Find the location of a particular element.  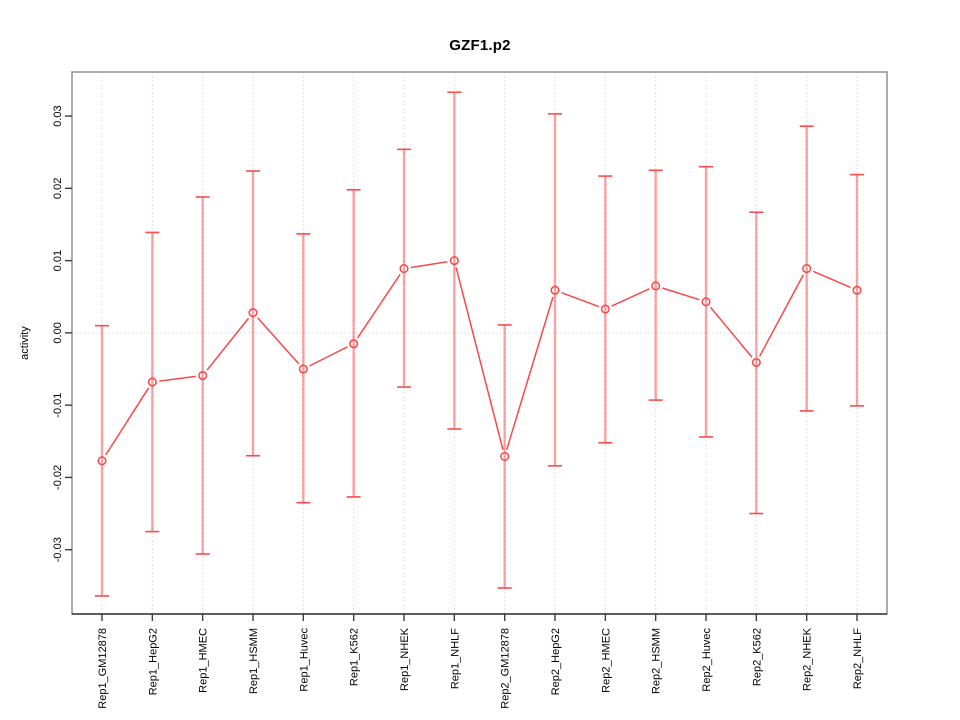

y-tick-label: 0.02 is located at coordinates (58, 188).